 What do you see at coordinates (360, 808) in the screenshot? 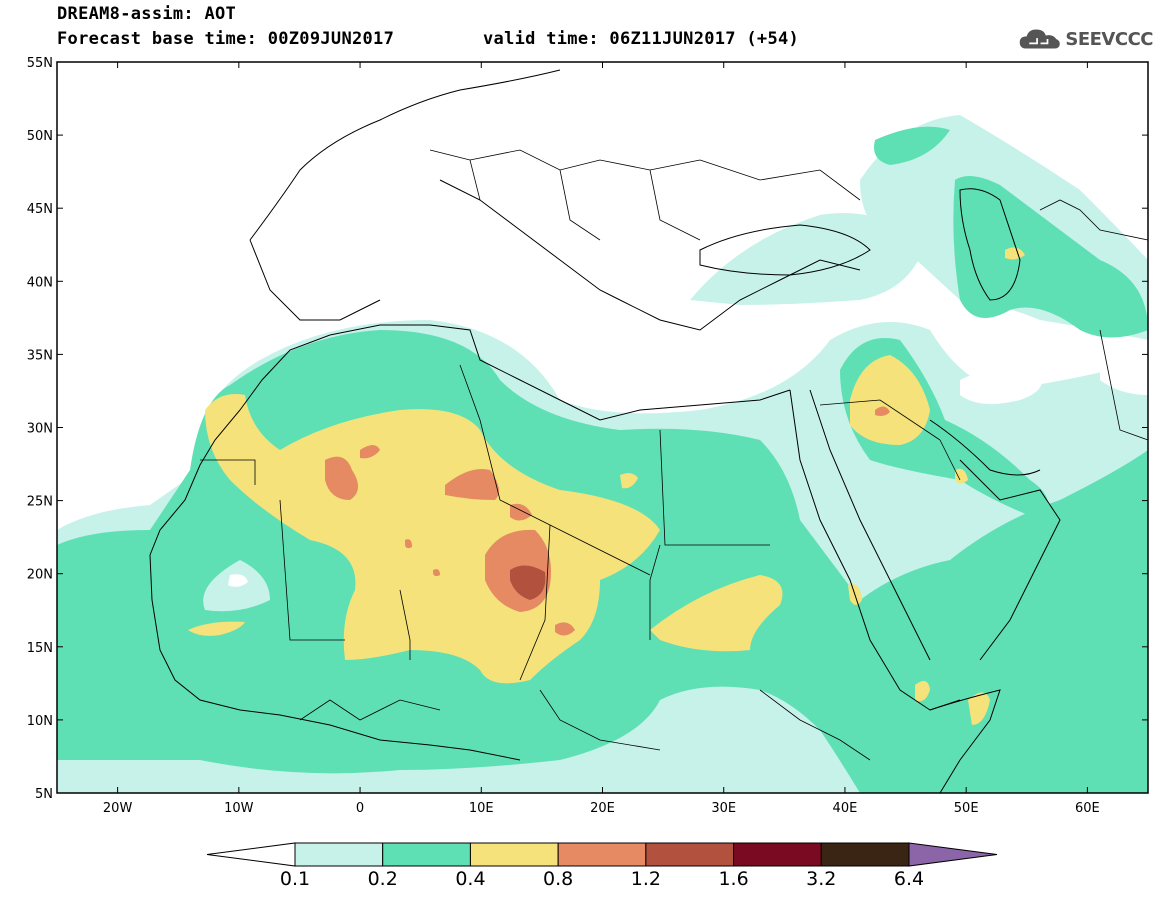
I see `lon-label: 0` at bounding box center [360, 808].